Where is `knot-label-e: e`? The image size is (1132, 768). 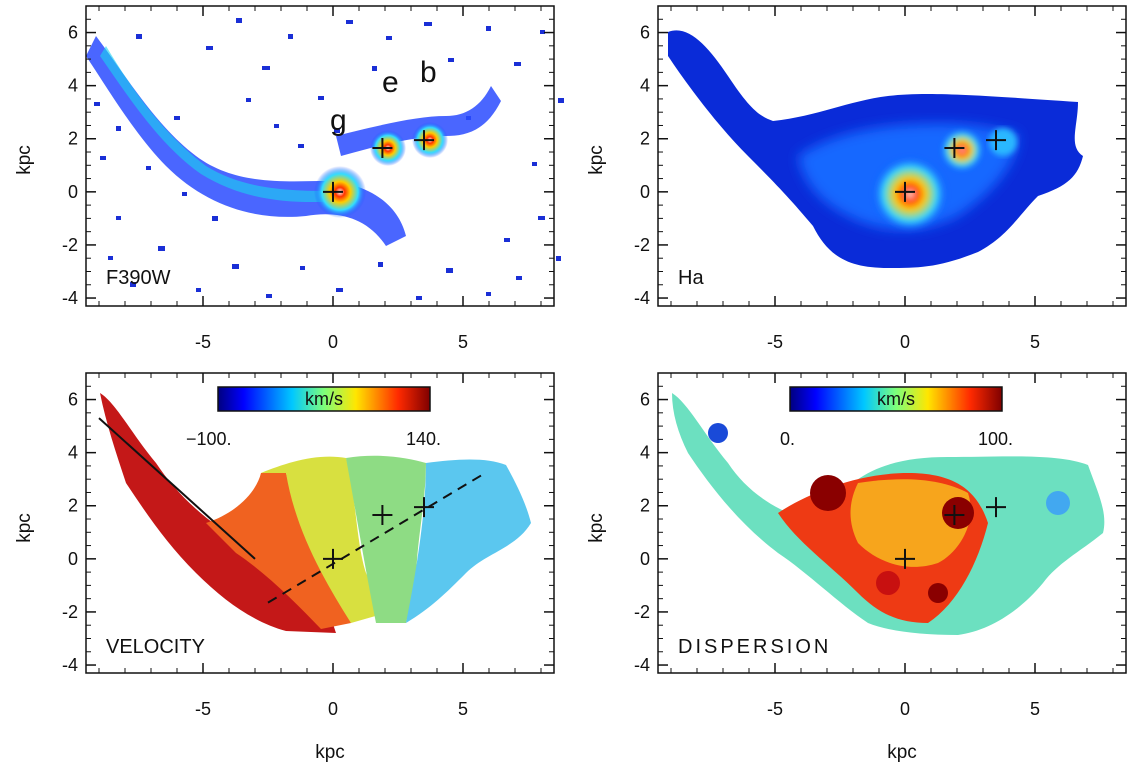
knot-label-e: e is located at coordinates (390, 82).